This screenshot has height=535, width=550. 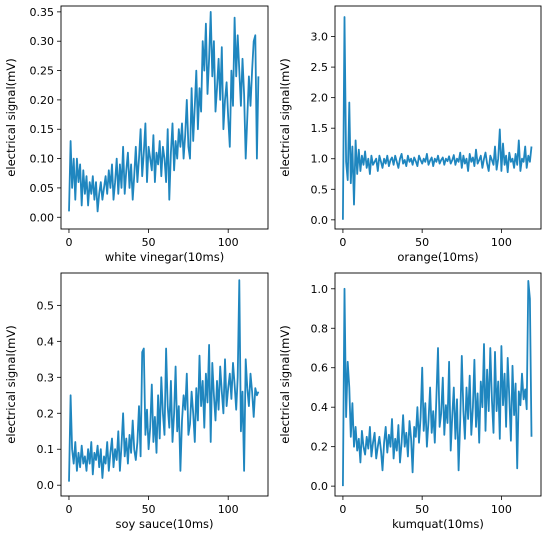 I want to click on x-axis-label: soy sauce(10ms), so click(x=164, y=524).